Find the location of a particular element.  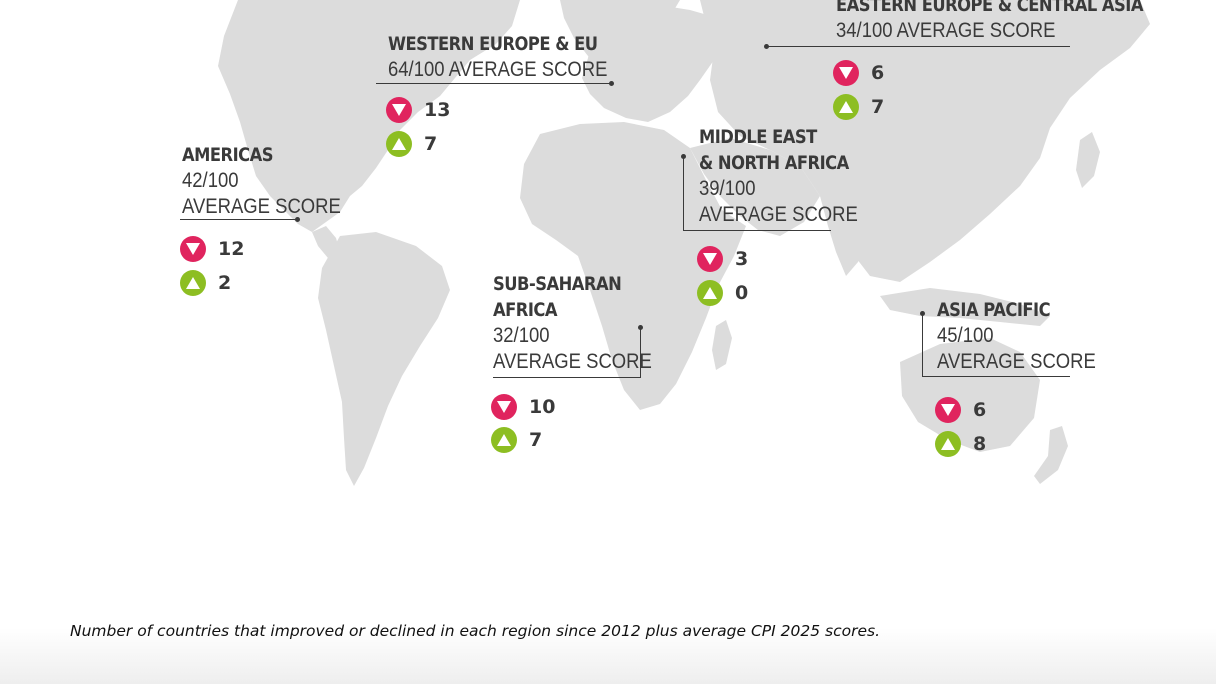

region-western-europe-eu: WESTERN EUROPE & EU 64/100 AVERAGE SCORE is located at coordinates (512, 57).